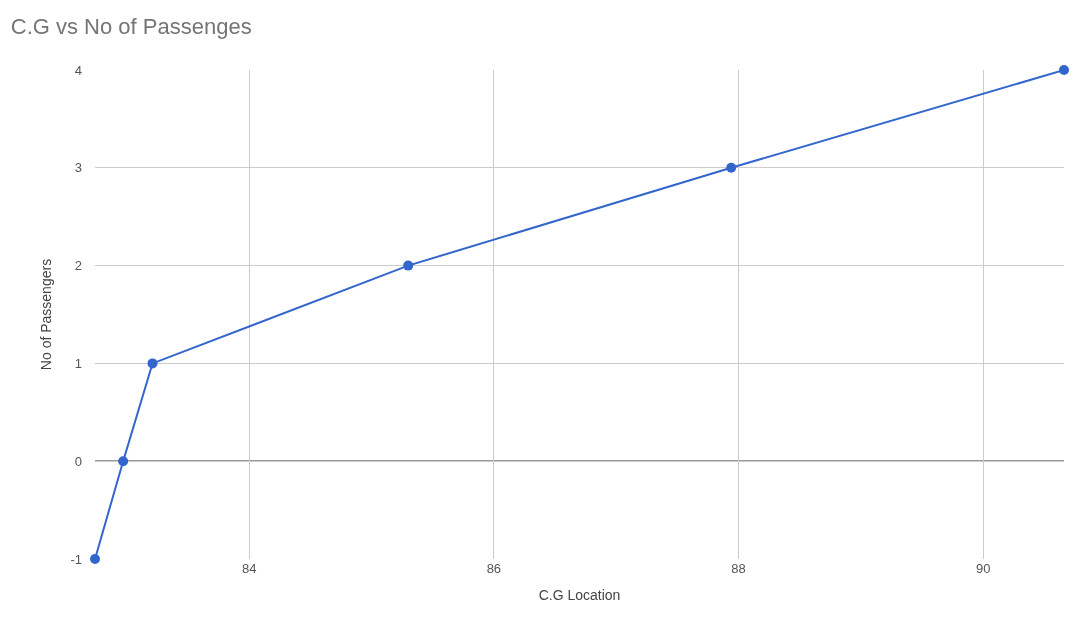  I want to click on x-tick-label: 84, so click(249, 568).